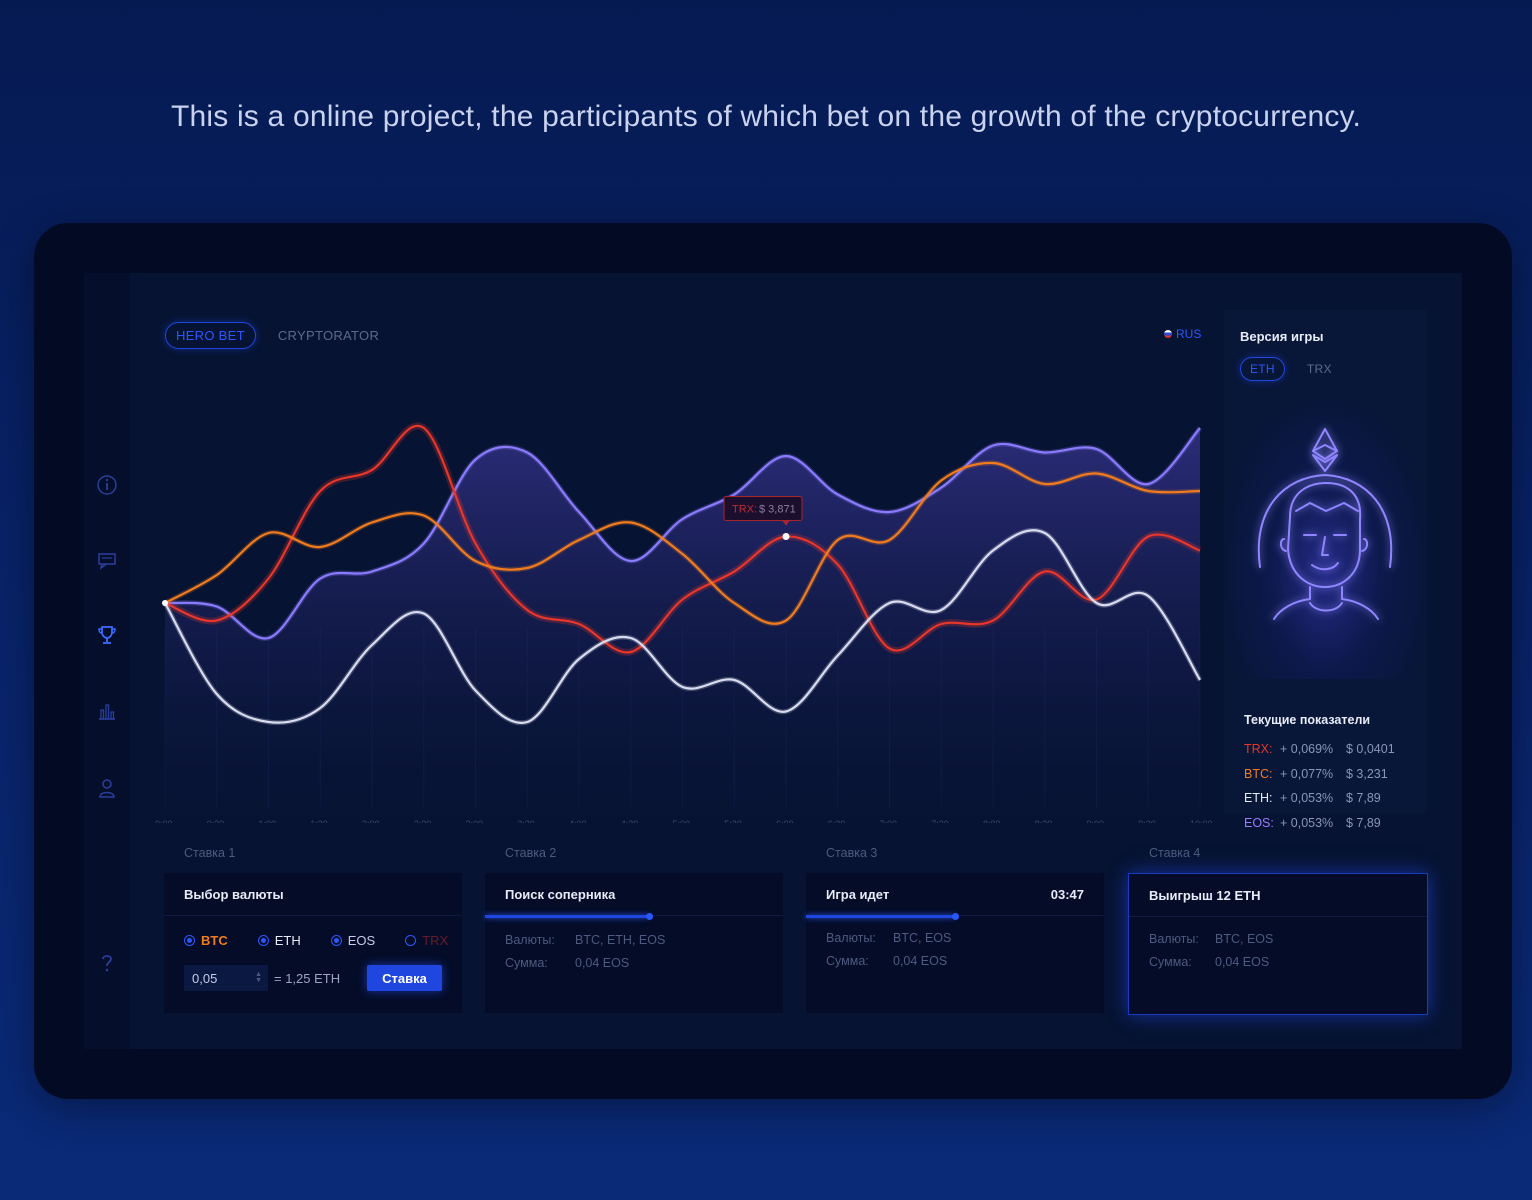 This screenshot has width=1532, height=1200. I want to click on card-title: Поиск соперника, so click(560, 894).